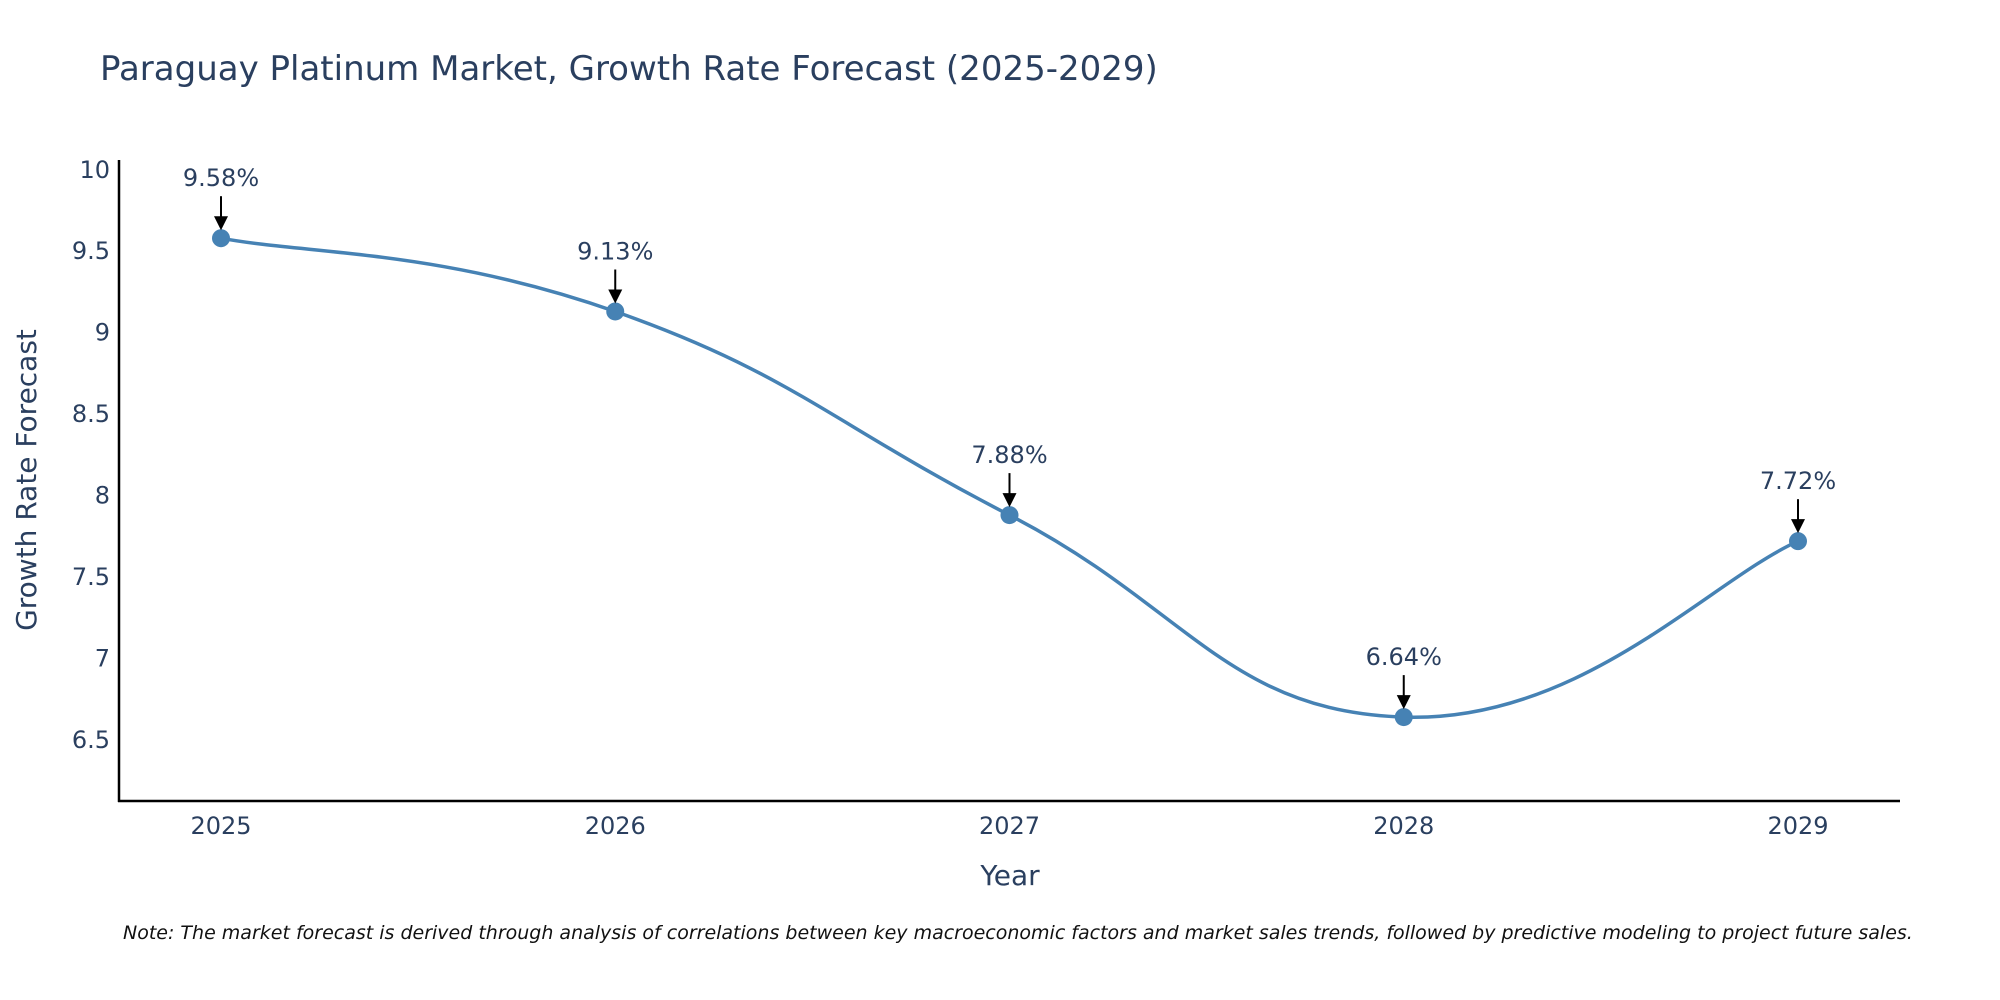 The width and height of the screenshot is (2000, 1000). What do you see at coordinates (94, 170) in the screenshot?
I see `y-tick-label: 10` at bounding box center [94, 170].